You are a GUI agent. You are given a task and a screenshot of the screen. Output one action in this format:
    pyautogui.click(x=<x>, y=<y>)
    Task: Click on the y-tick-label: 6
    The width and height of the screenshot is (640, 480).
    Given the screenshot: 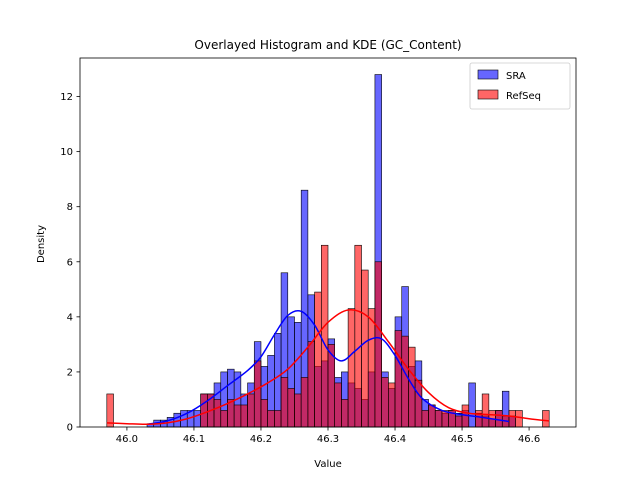 What is the action you would take?
    pyautogui.click(x=70, y=262)
    